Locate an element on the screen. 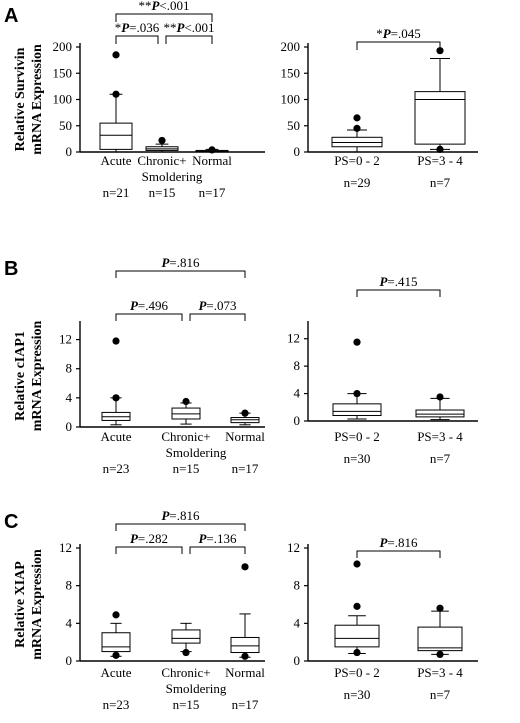 This screenshot has width=520, height=723. significance-bracket: P=.073 is located at coordinates (217, 309).